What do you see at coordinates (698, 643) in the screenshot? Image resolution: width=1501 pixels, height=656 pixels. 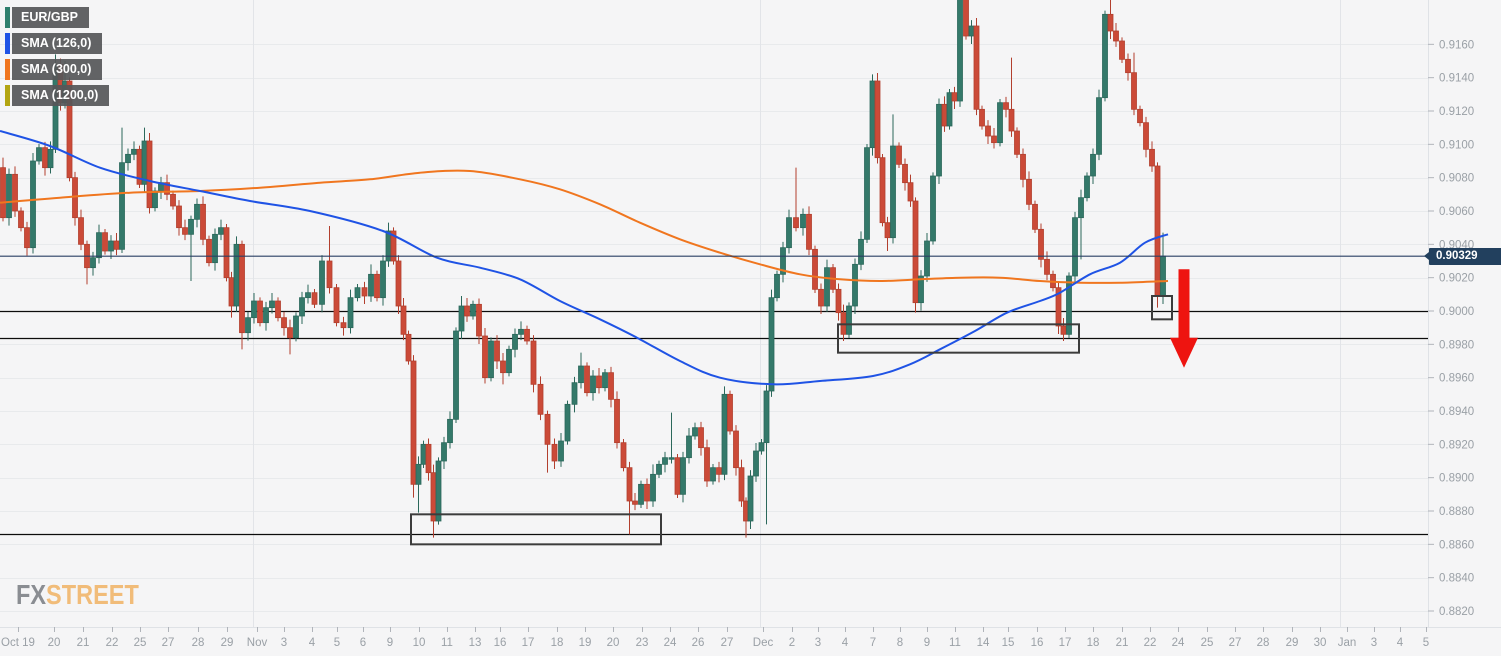 I see `time-axis-label: 26` at bounding box center [698, 643].